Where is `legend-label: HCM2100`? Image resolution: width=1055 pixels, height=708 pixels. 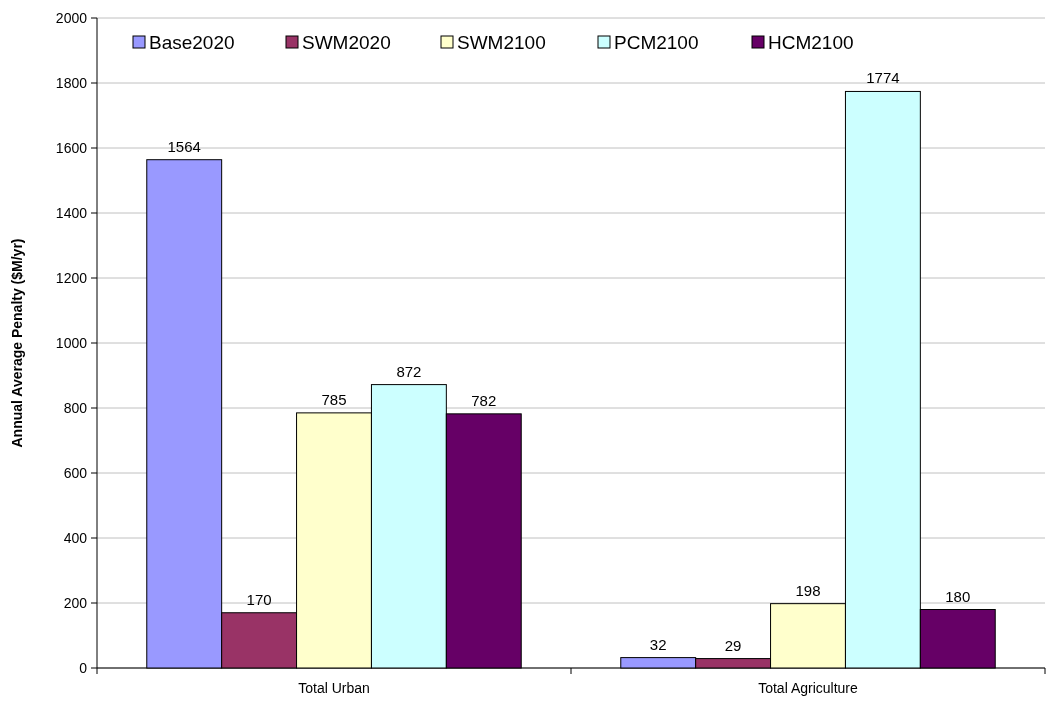 legend-label: HCM2100 is located at coordinates (811, 42).